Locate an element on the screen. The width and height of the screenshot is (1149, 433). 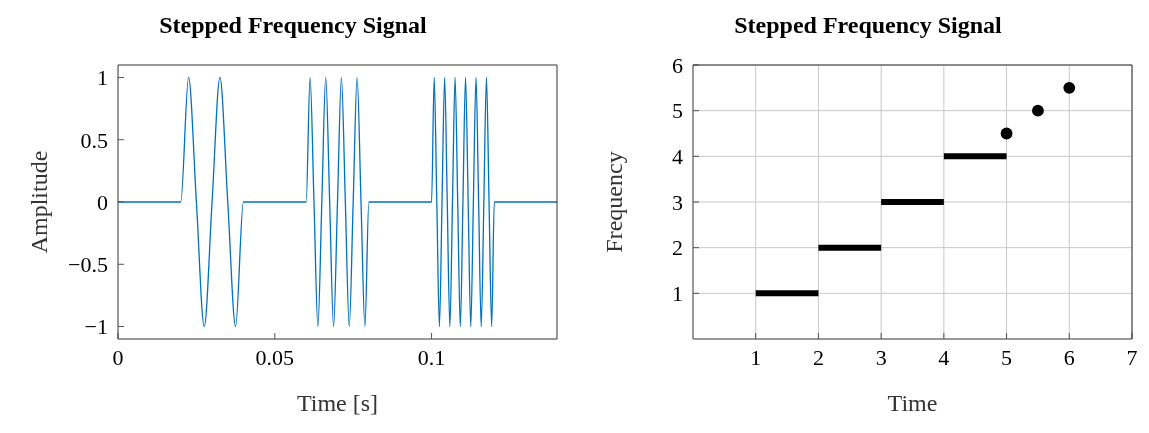
y-tick-label: −1 is located at coordinates (96, 327).